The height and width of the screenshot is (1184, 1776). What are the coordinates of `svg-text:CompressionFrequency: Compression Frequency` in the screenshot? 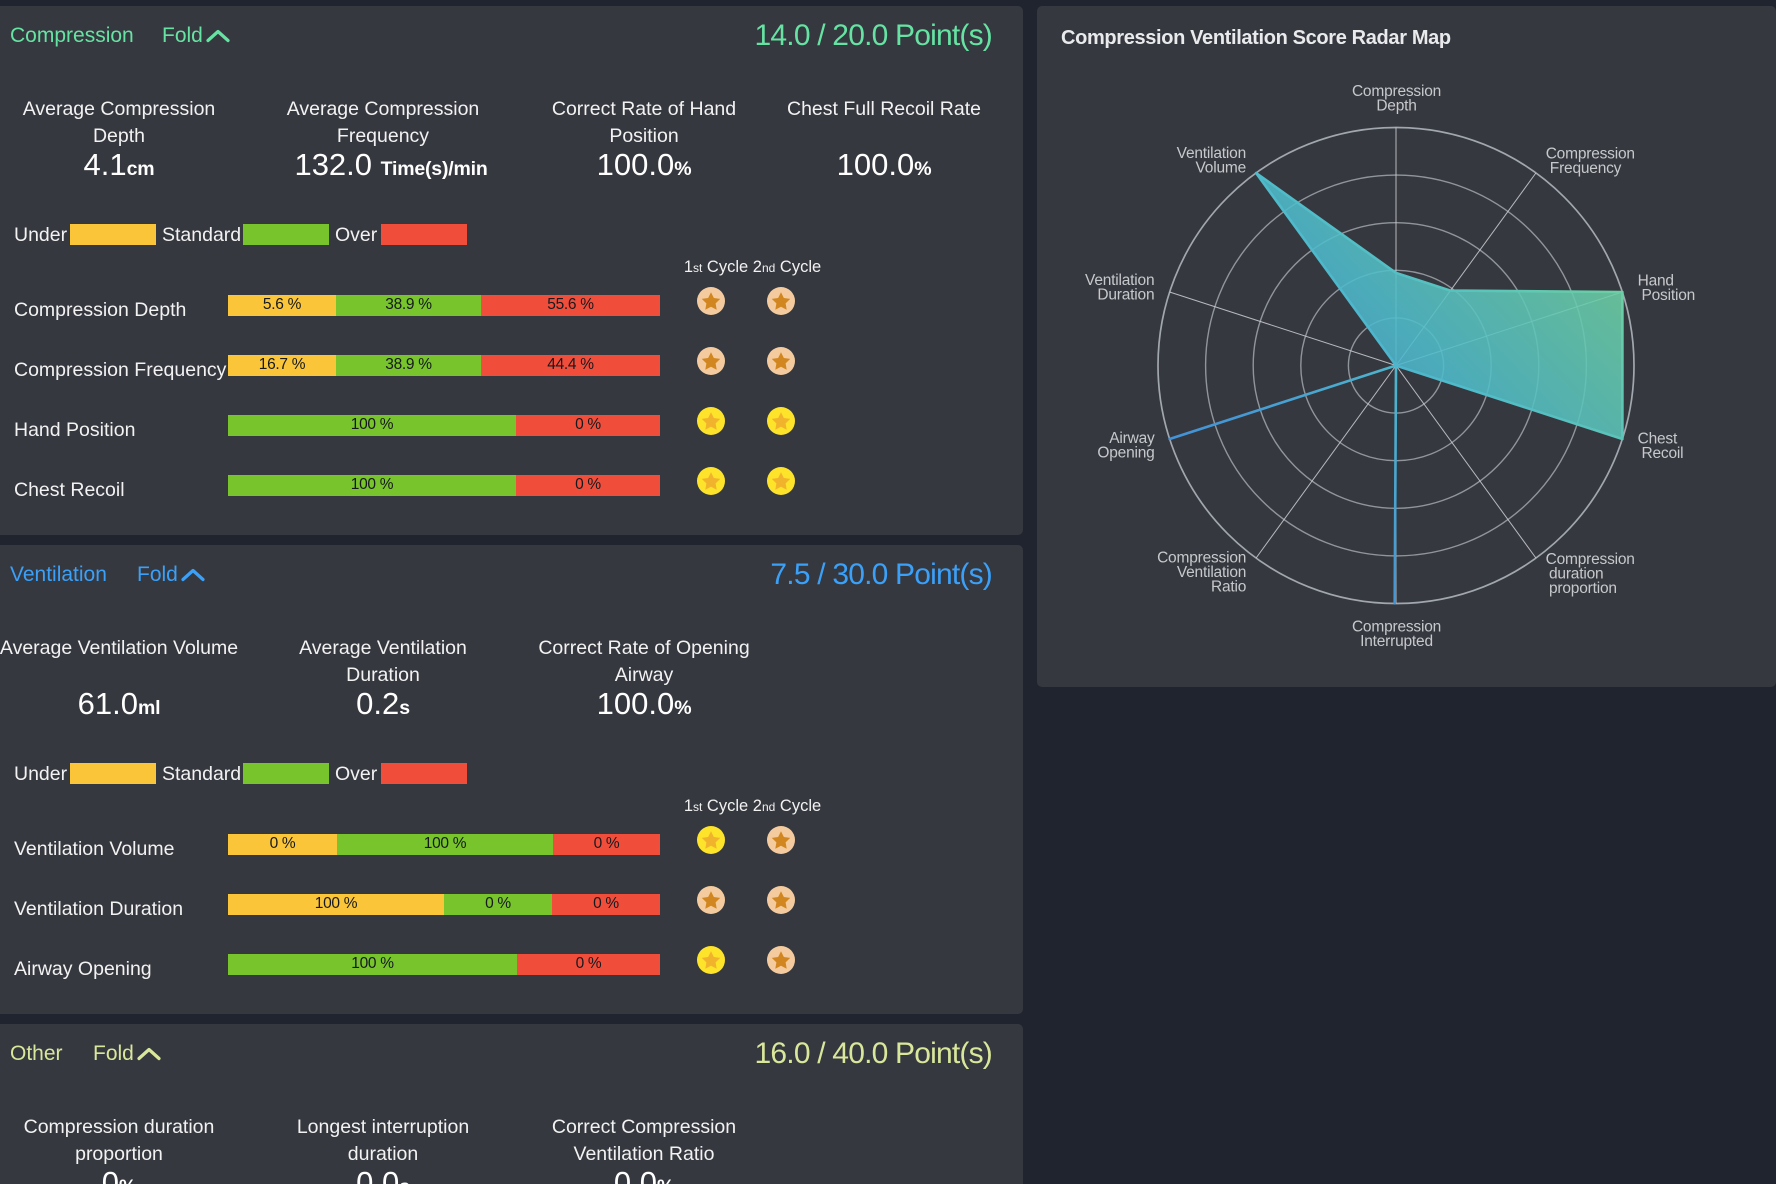 It's located at (1590, 161).